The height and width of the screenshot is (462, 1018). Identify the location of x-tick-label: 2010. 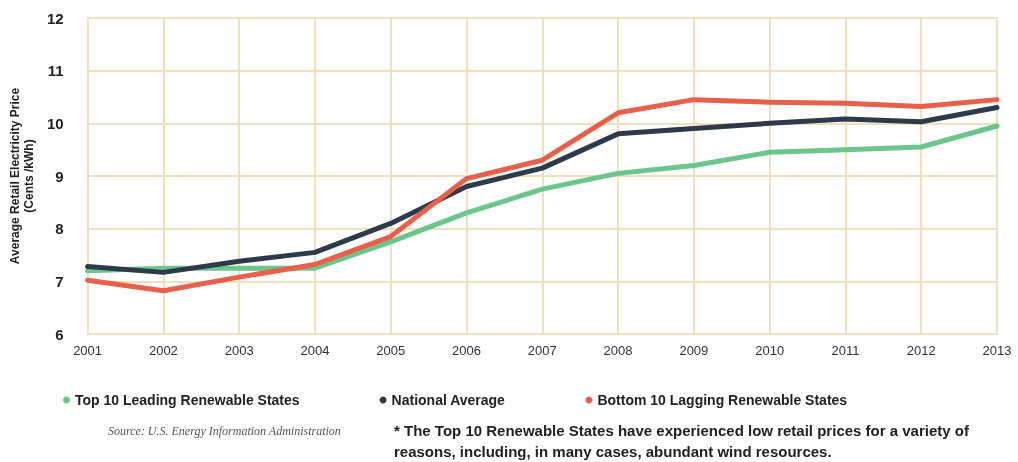
(770, 350).